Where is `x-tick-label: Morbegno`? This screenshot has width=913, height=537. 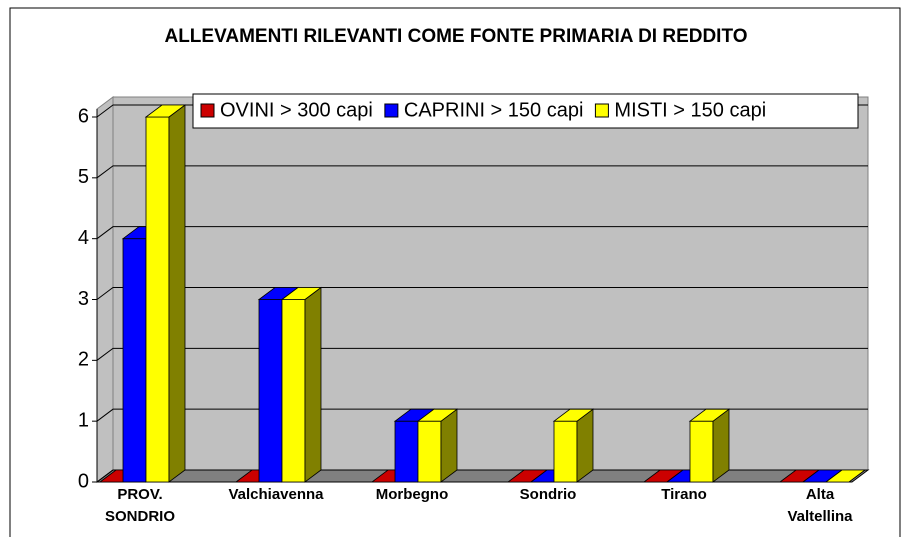
x-tick-label: Morbegno is located at coordinates (412, 494).